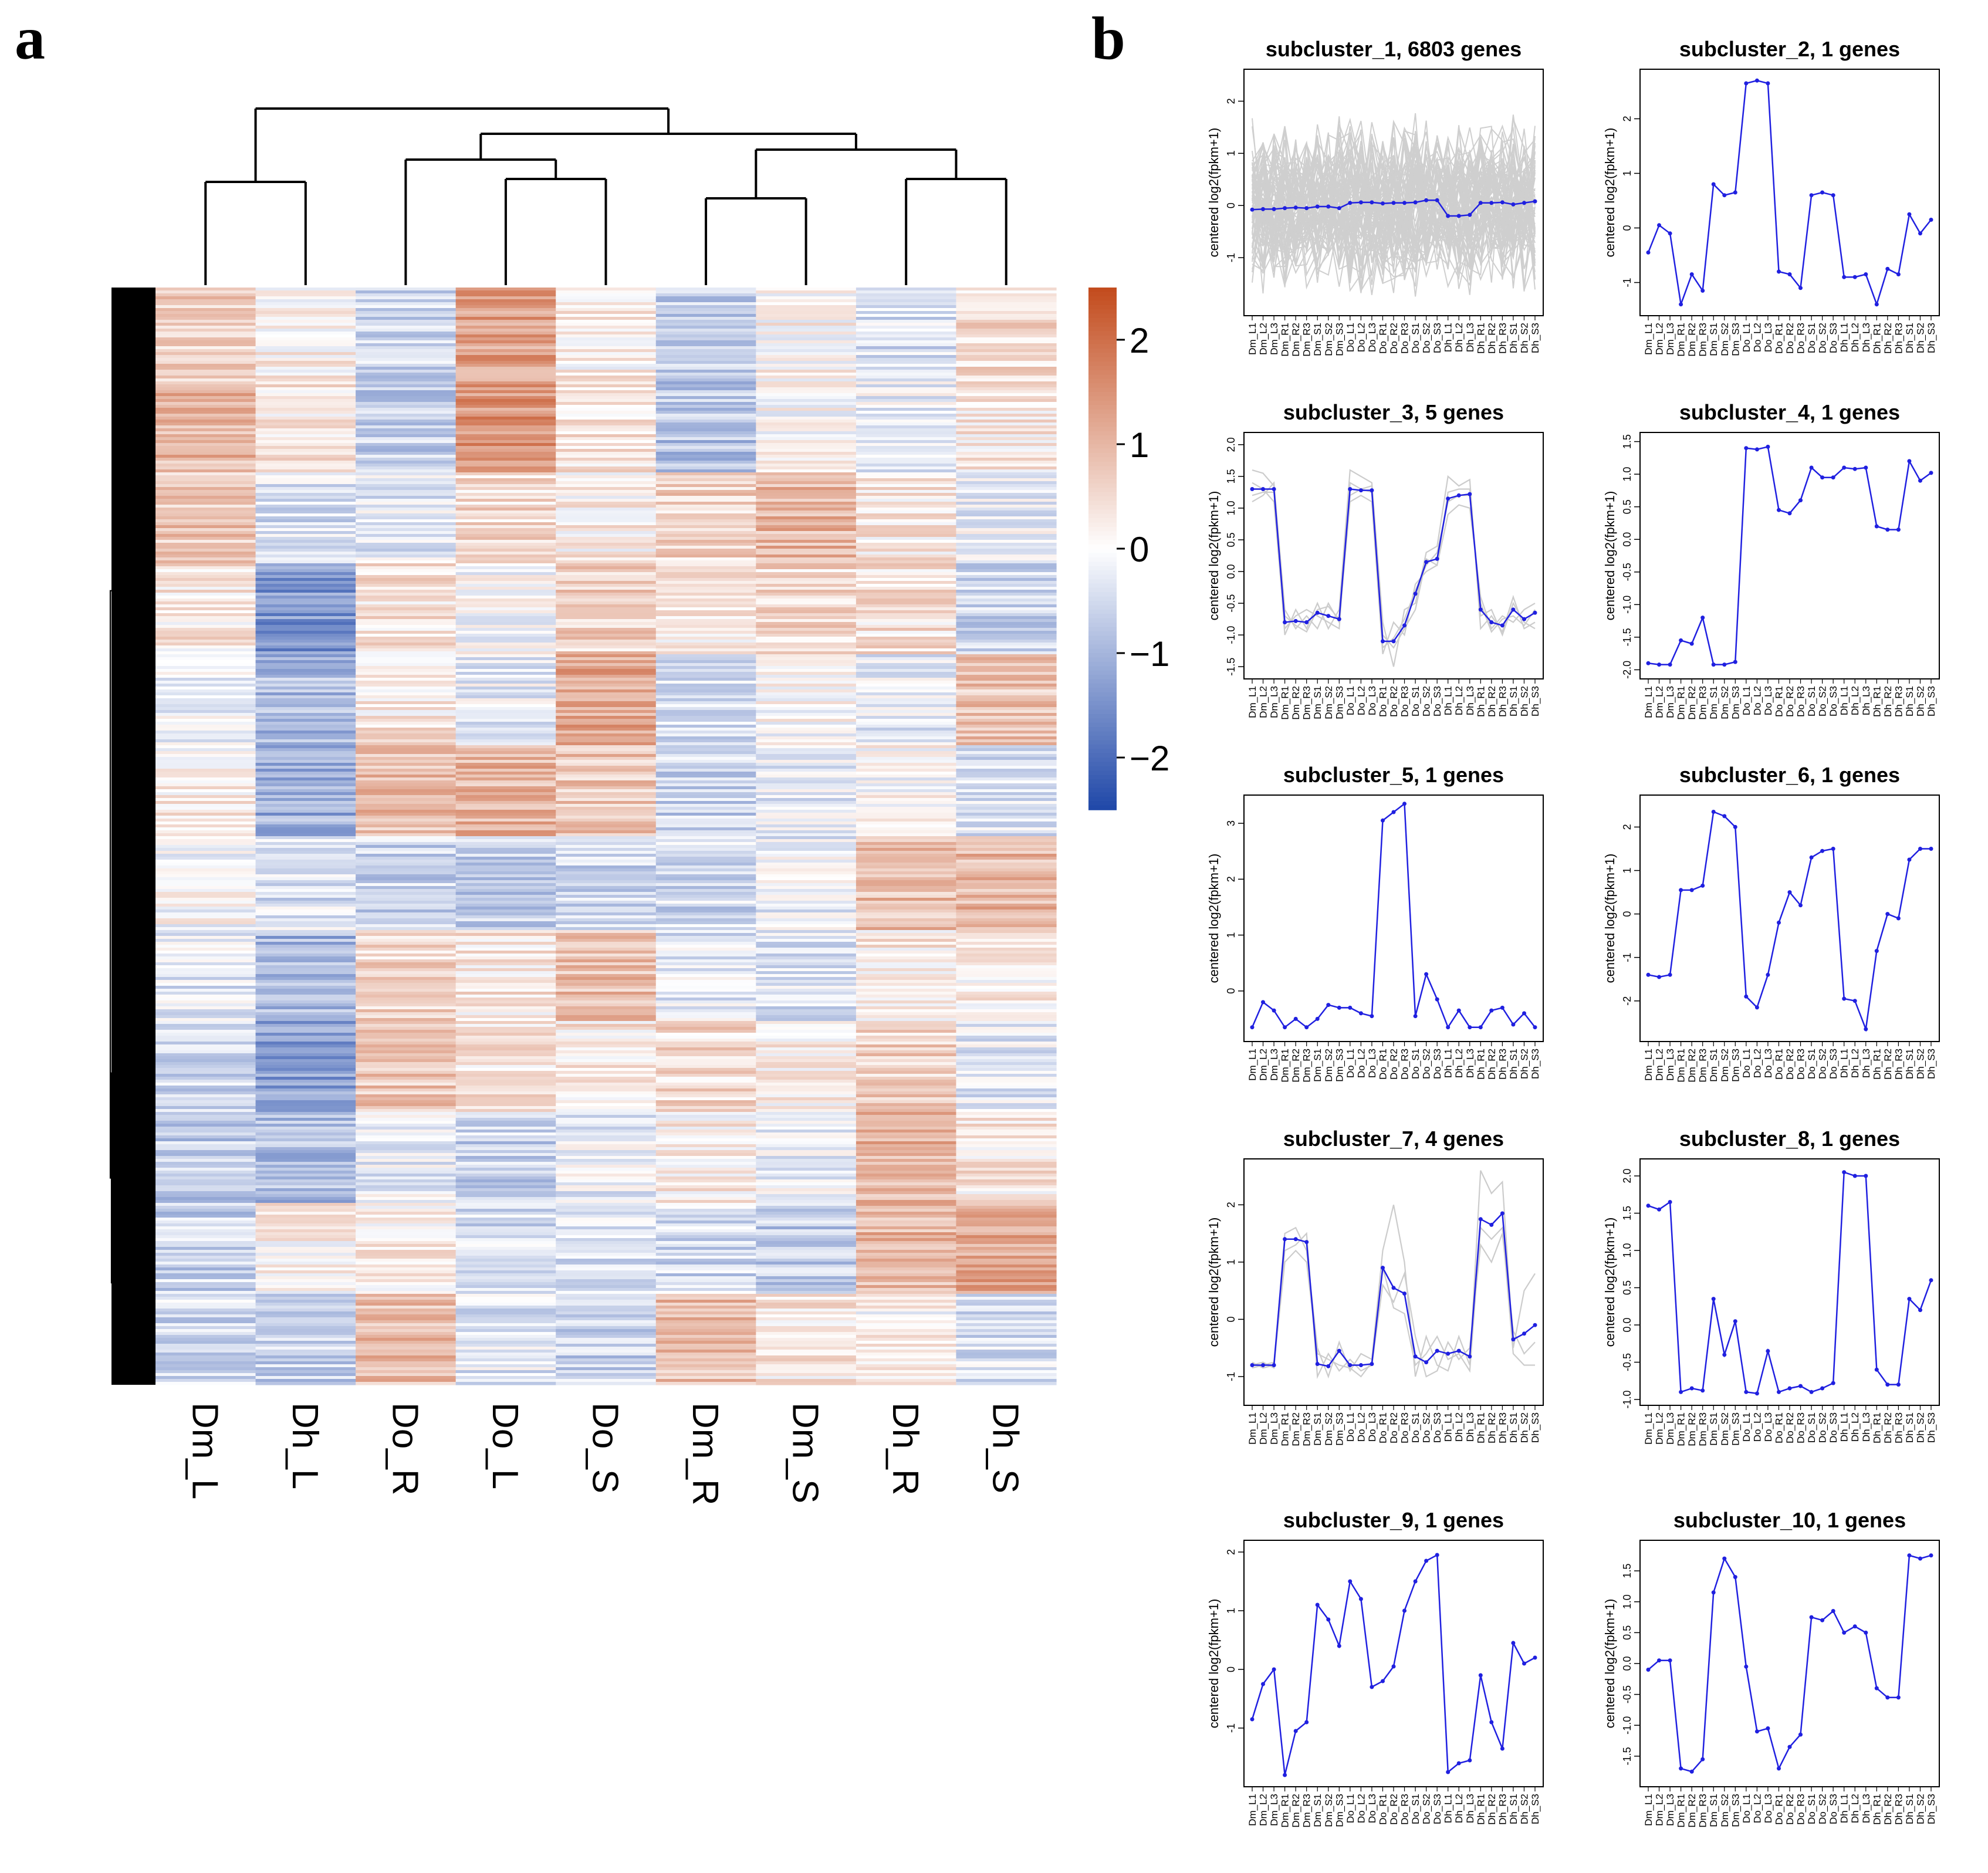 The width and height of the screenshot is (1988, 1873). I want to click on x-tick-label: Dh_L2, so click(1459, 1063).